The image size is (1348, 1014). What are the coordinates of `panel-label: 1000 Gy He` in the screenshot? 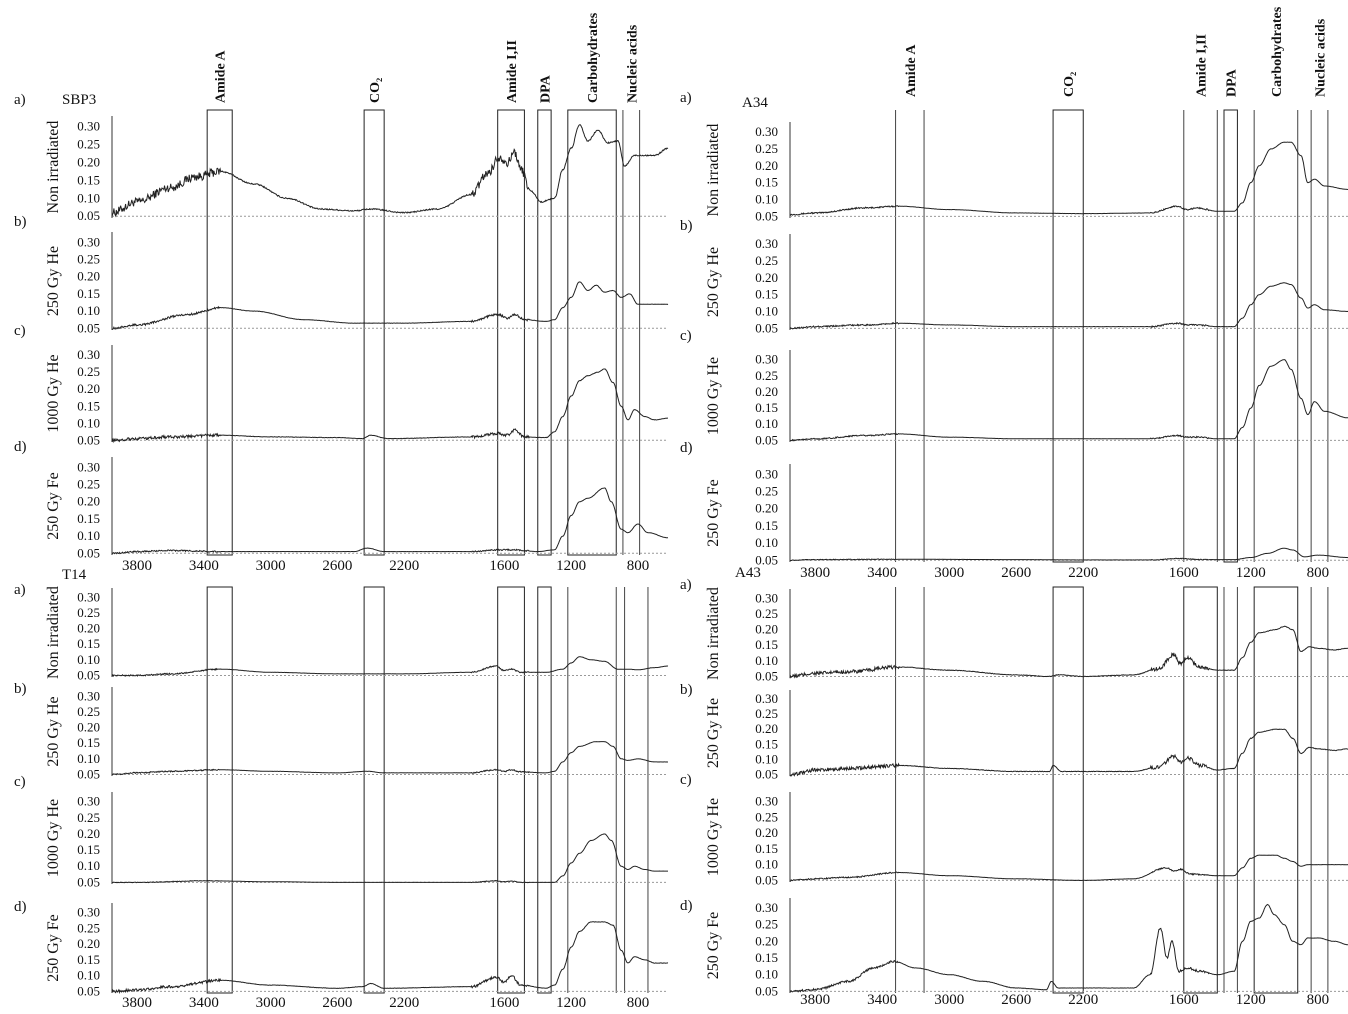 It's located at (713, 837).